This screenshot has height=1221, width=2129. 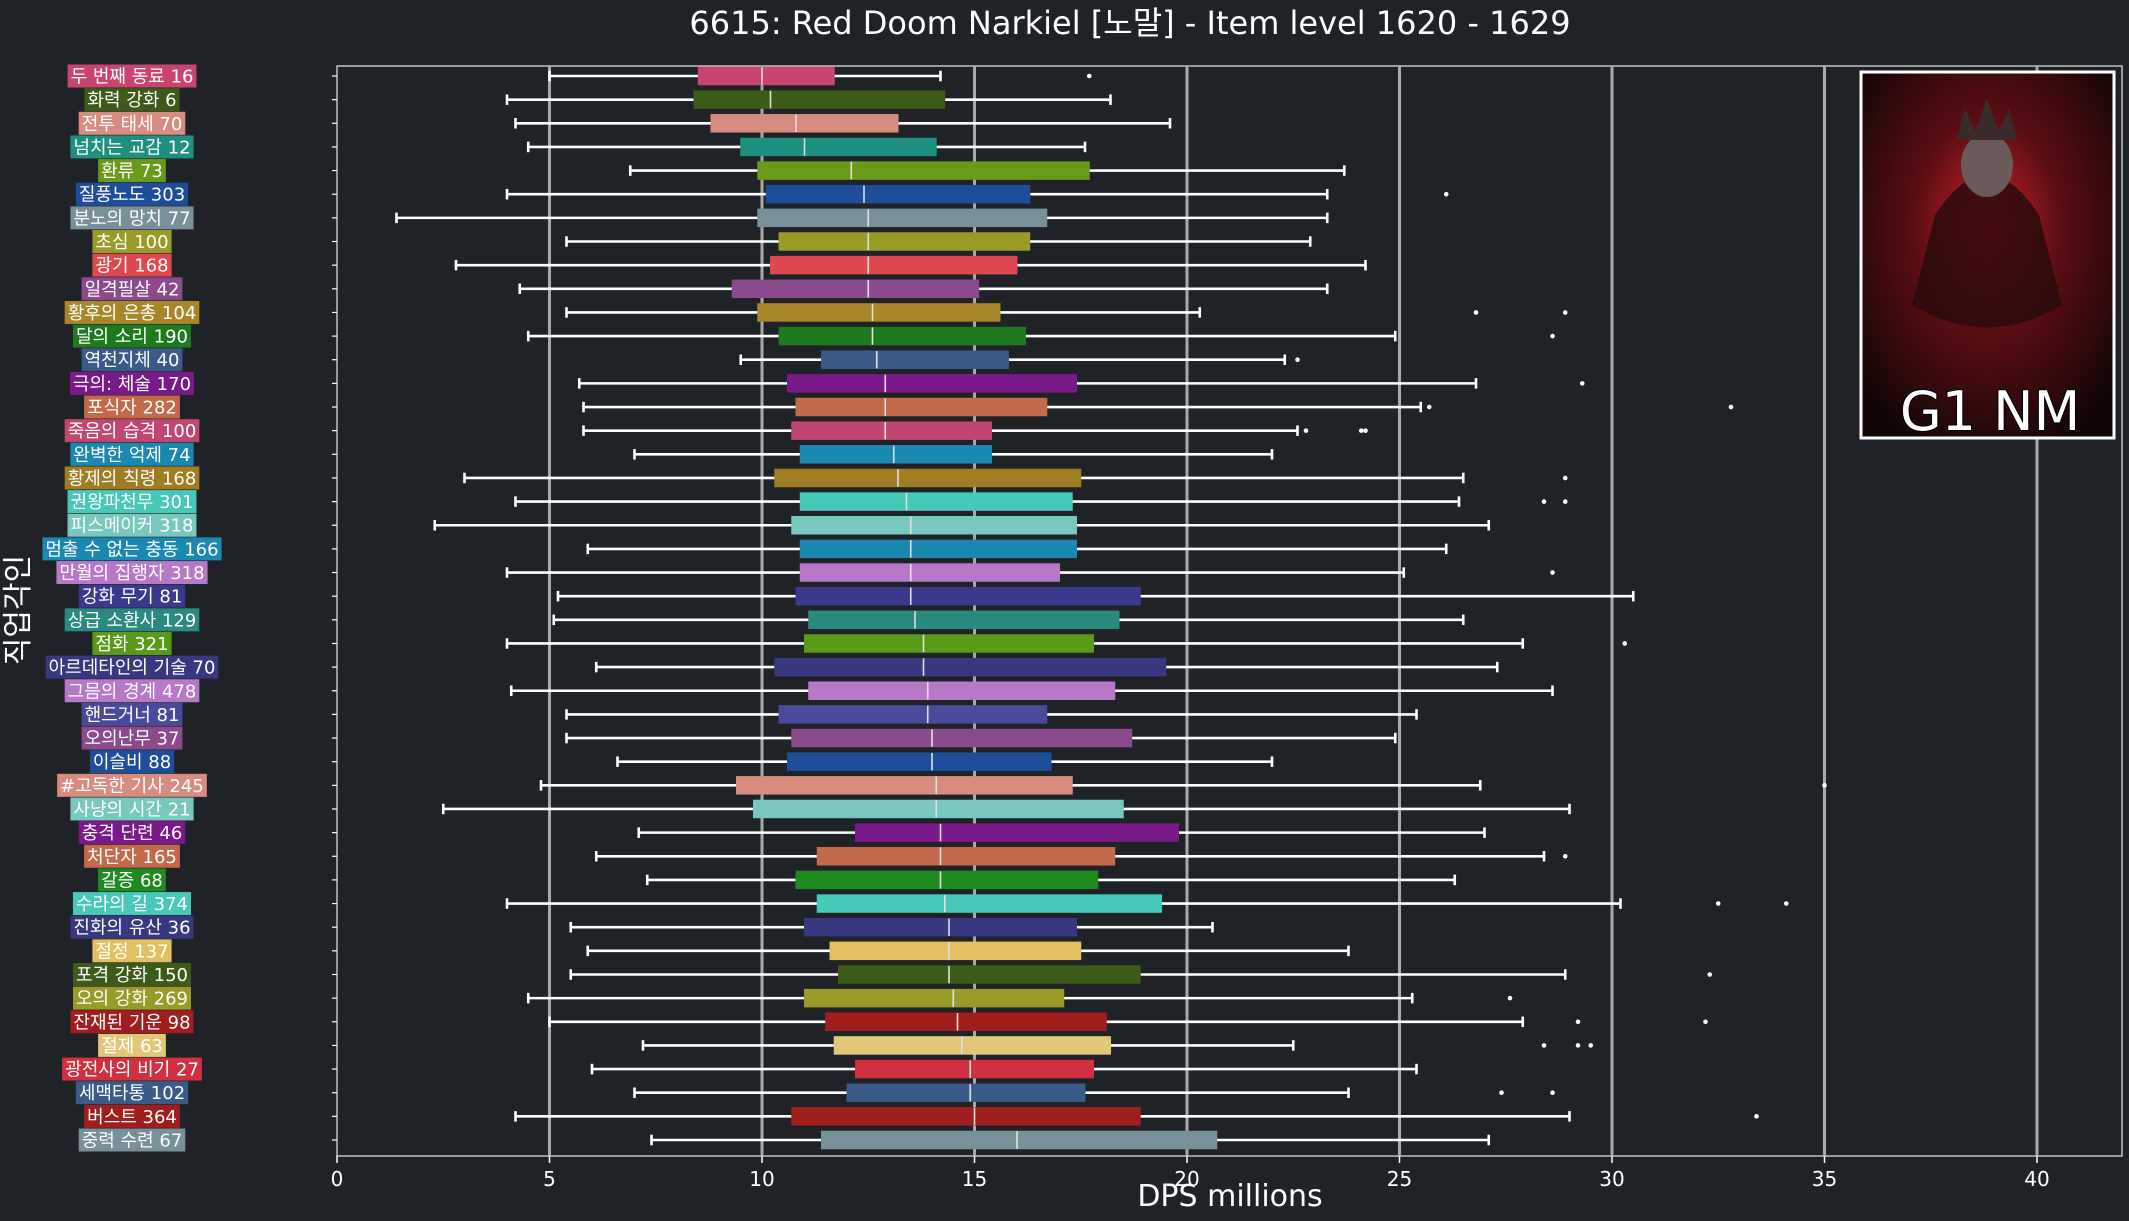 What do you see at coordinates (132, 999) in the screenshot?
I see `y-label-39: 오의 강화 269` at bounding box center [132, 999].